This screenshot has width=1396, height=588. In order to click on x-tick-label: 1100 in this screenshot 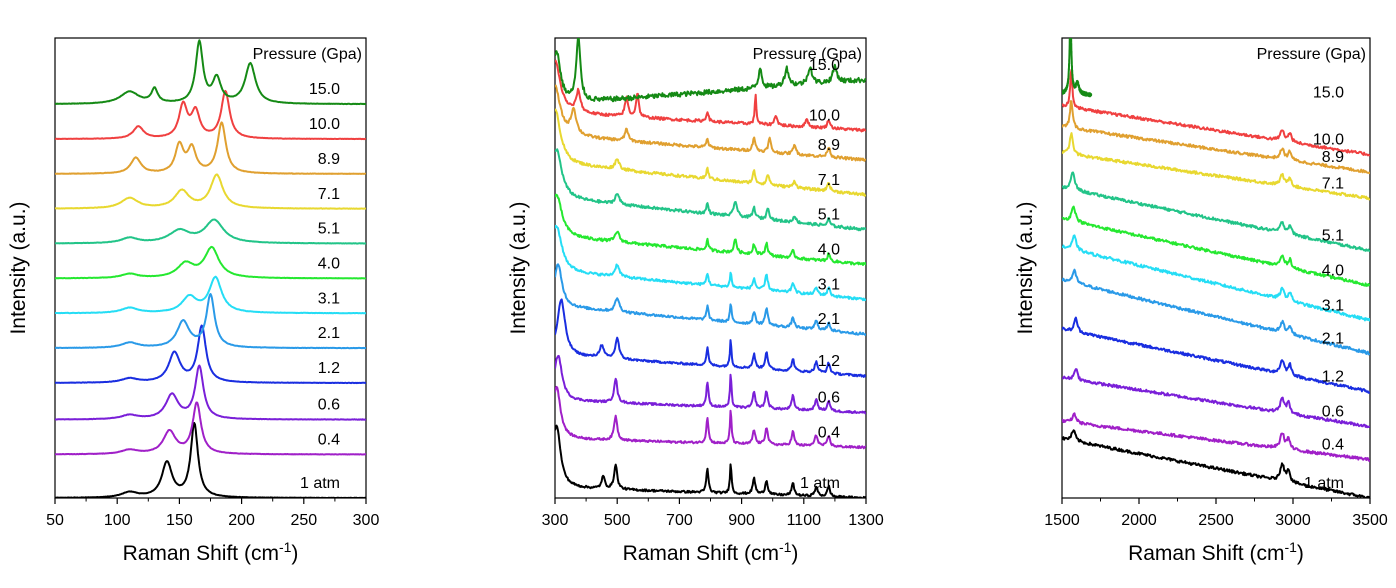, I will do `click(804, 520)`.